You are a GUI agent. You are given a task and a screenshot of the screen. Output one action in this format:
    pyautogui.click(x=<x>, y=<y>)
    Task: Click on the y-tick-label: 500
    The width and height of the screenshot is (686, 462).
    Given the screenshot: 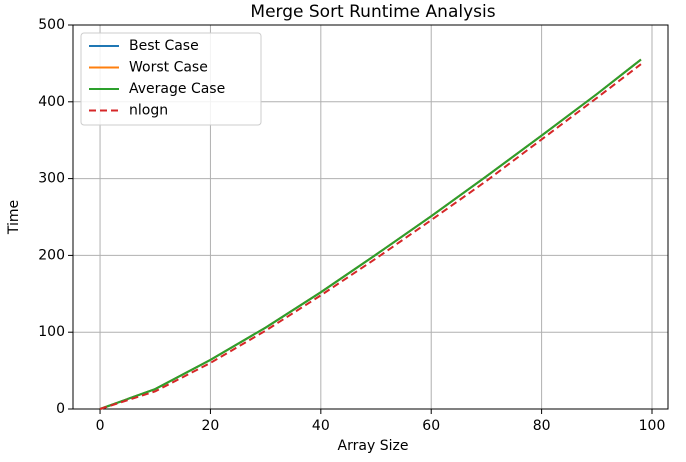 What is the action you would take?
    pyautogui.click(x=51, y=25)
    